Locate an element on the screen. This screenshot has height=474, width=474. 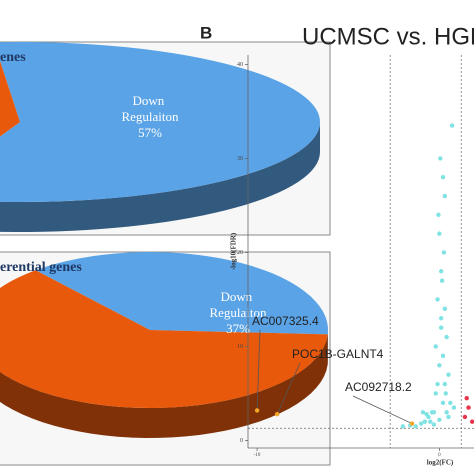
x-tick-label: 0 is located at coordinates (439, 455).